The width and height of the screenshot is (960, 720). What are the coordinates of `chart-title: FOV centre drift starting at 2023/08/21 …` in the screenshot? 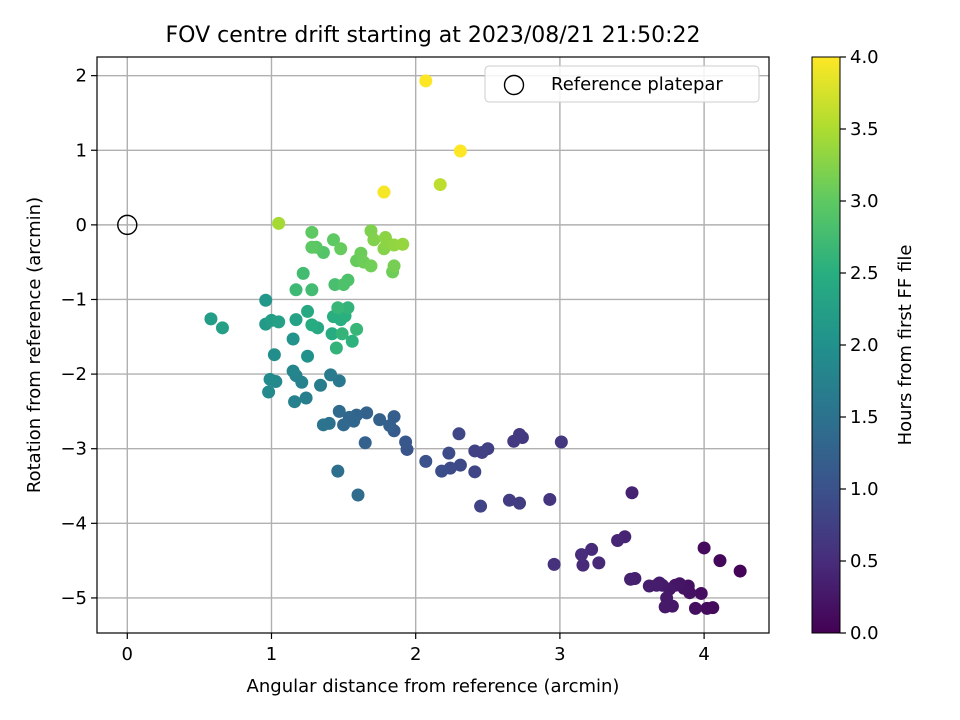 It's located at (433, 35).